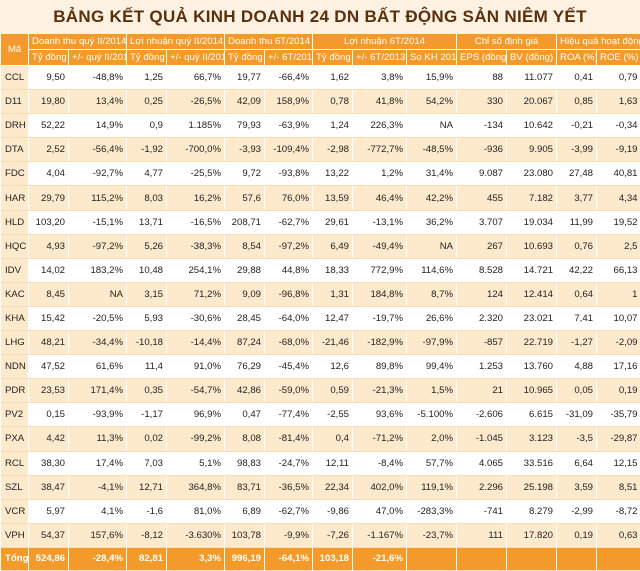 Image resolution: width=640 pixels, height=571 pixels. Describe the element at coordinates (577, 415) in the screenshot. I see `value-cell: -31,09` at that location.